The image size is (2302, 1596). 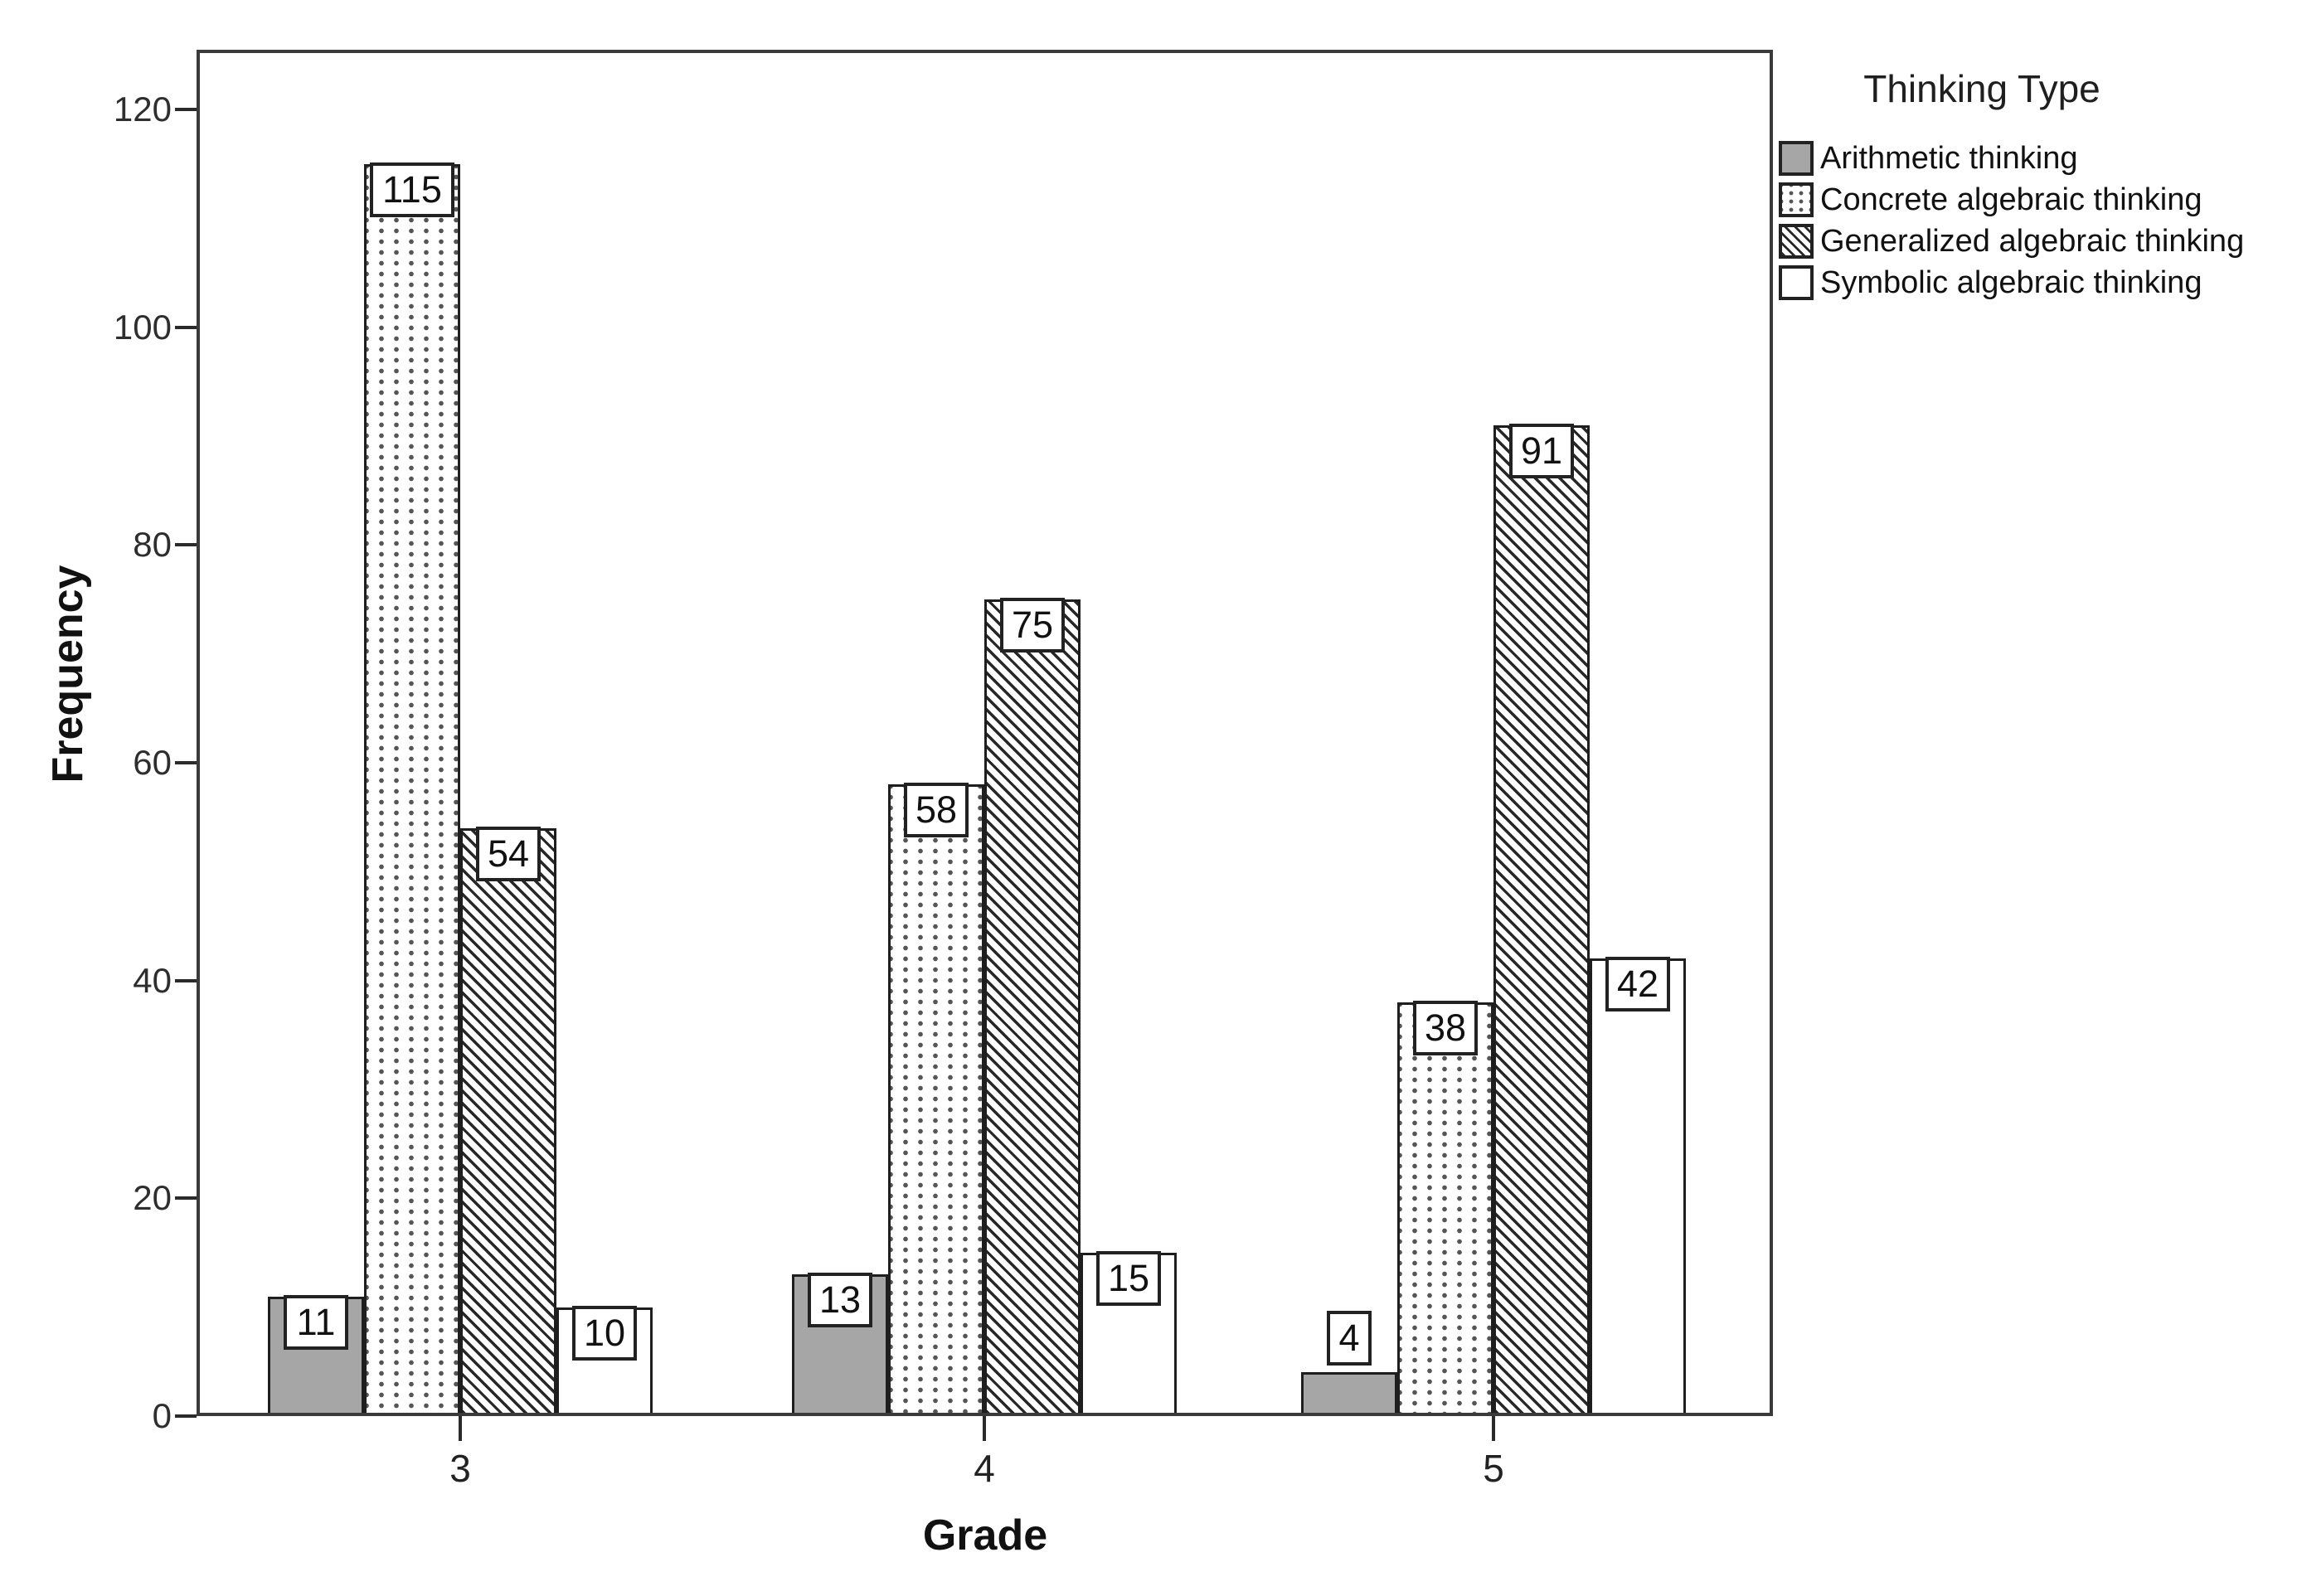 What do you see at coordinates (1349, 1338) in the screenshot?
I see `bar-value-label: 4` at bounding box center [1349, 1338].